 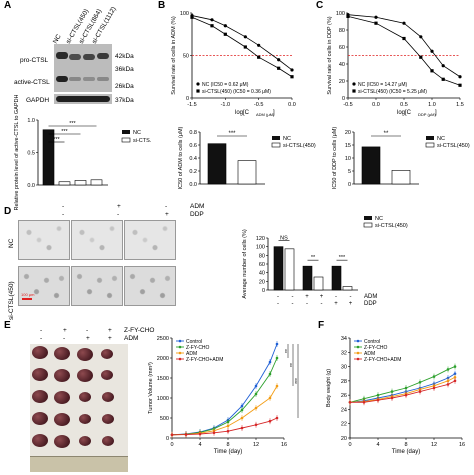 What do you see at coordinates (247, 172) in the screenshot?
I see `b2-bar` at bounding box center [247, 172].